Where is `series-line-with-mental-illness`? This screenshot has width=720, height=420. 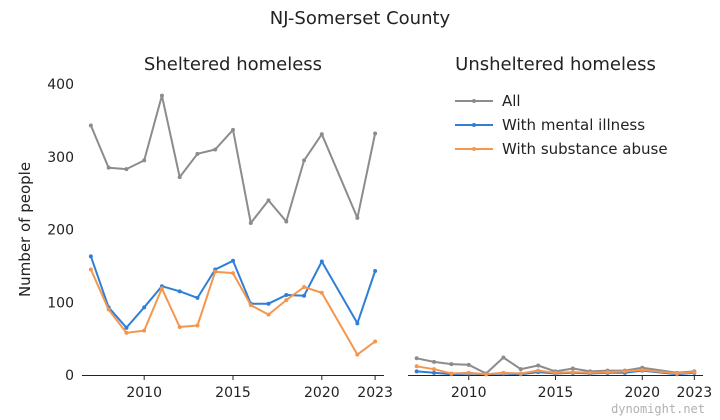
series-line-with-mental-illness is located at coordinates (233, 292).